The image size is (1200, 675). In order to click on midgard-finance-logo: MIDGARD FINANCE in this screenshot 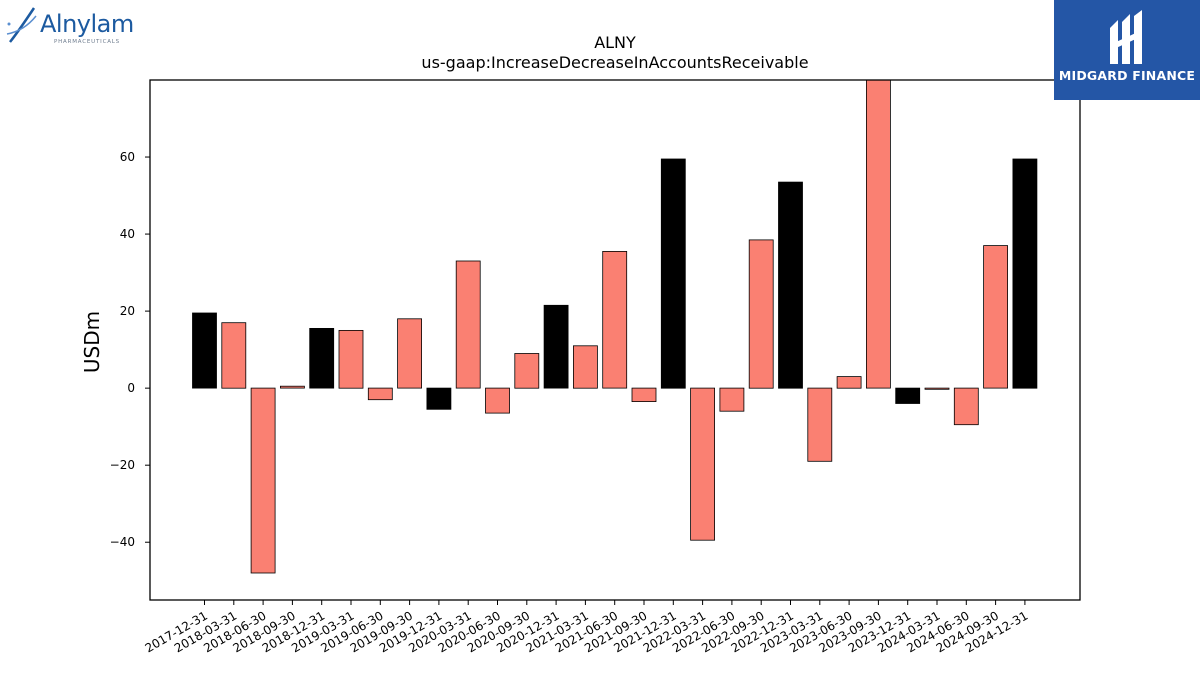, I will do `click(1127, 50)`.